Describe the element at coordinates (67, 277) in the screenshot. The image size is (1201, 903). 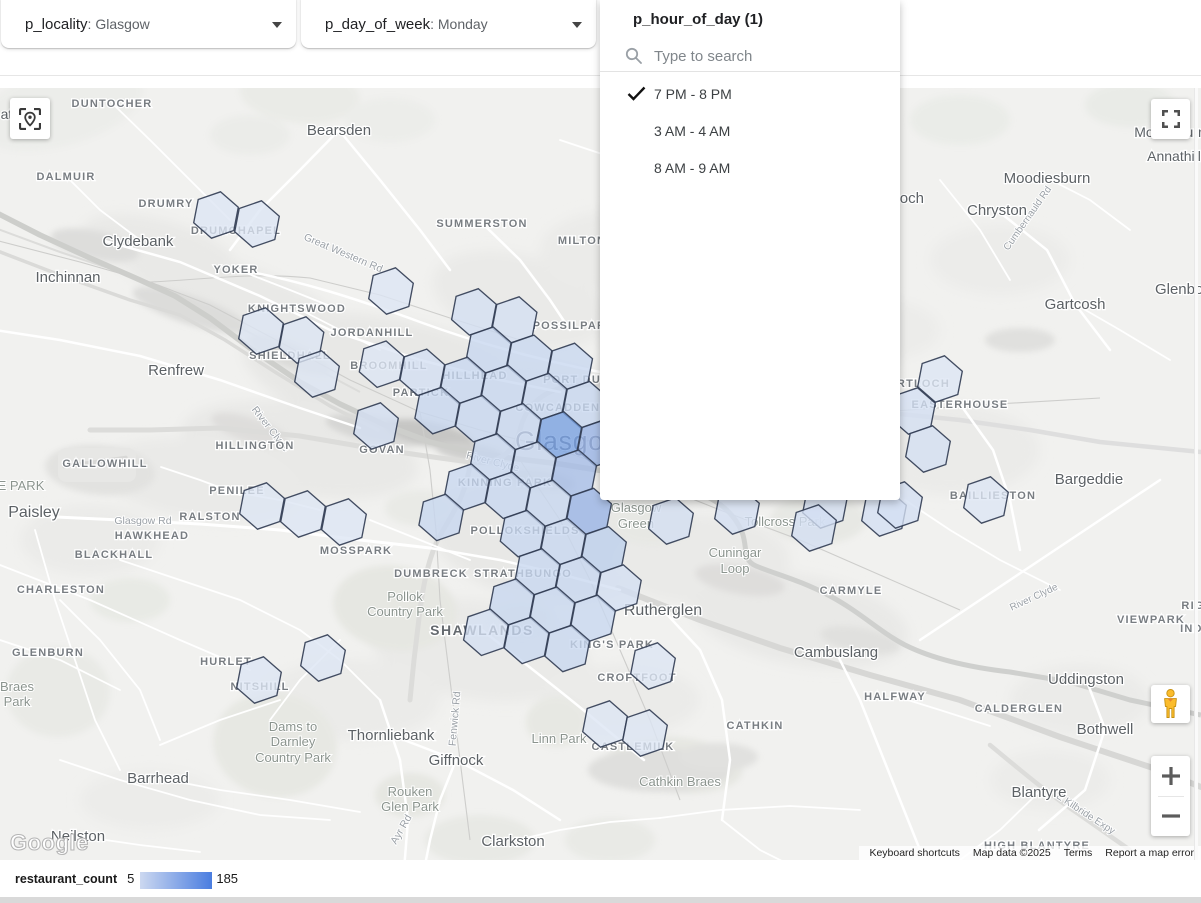
I see `svg-text: Inchinnan` at that location.